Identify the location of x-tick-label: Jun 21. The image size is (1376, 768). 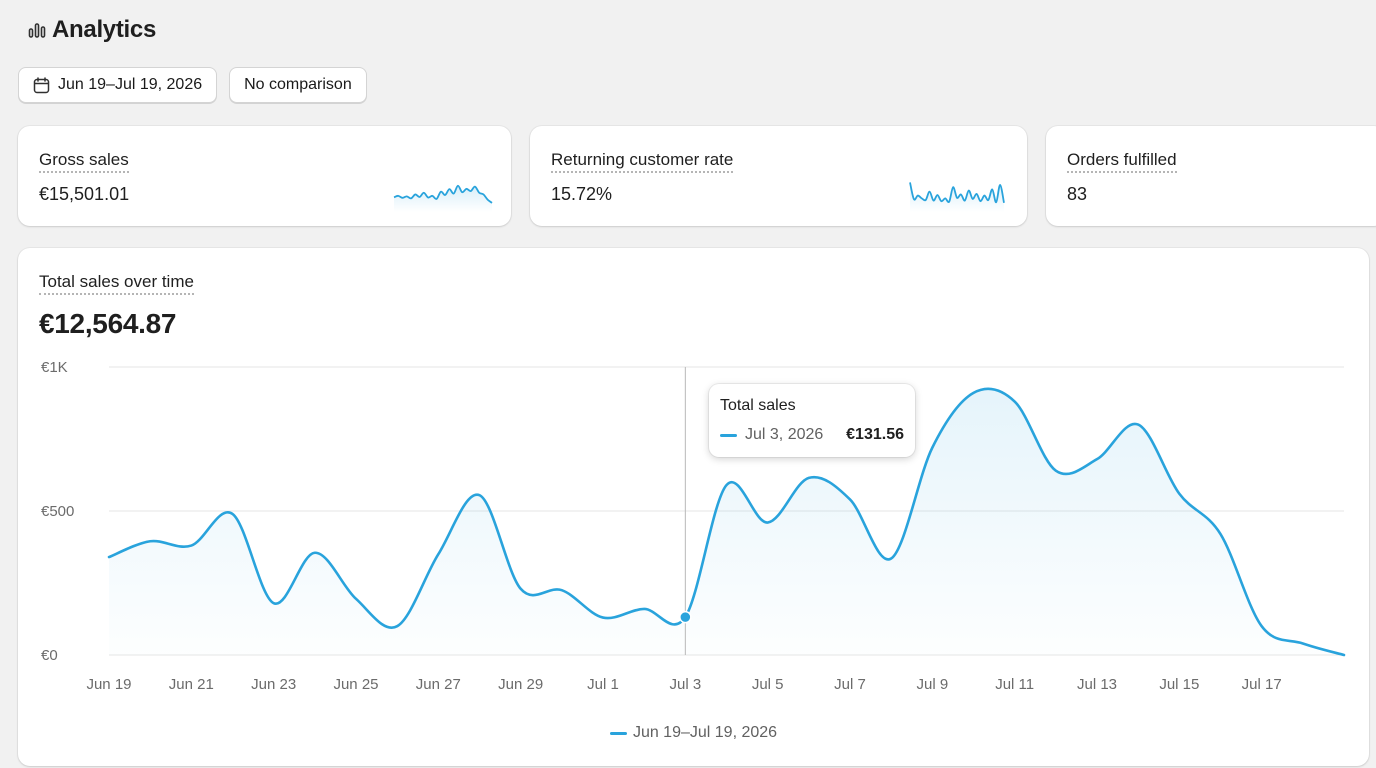
(191, 684).